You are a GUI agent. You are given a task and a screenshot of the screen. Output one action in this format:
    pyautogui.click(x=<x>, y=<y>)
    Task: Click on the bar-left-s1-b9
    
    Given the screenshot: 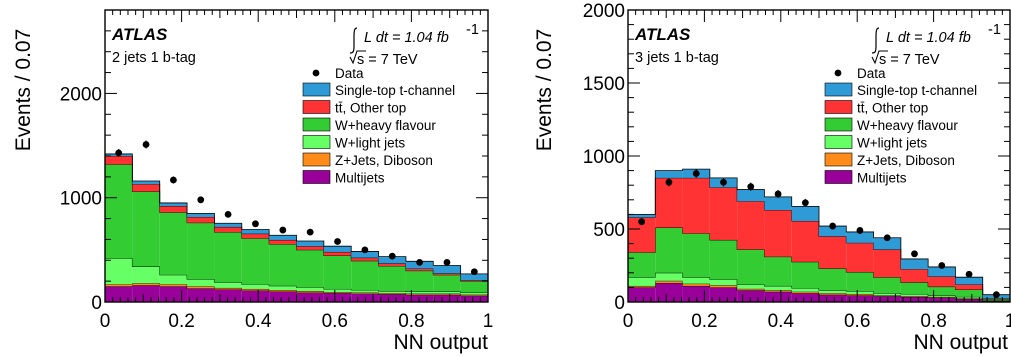 What is the action you would take?
    pyautogui.click(x=365, y=293)
    